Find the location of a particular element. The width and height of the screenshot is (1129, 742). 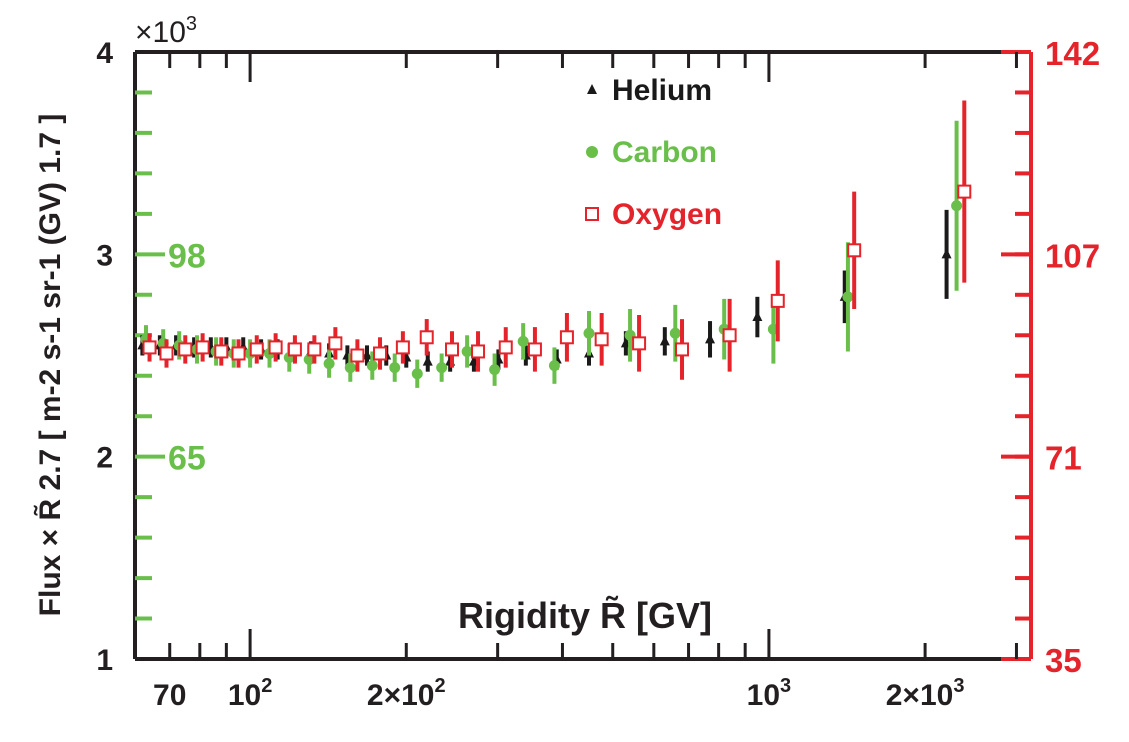

legend-label: Carbon is located at coordinates (664, 152).